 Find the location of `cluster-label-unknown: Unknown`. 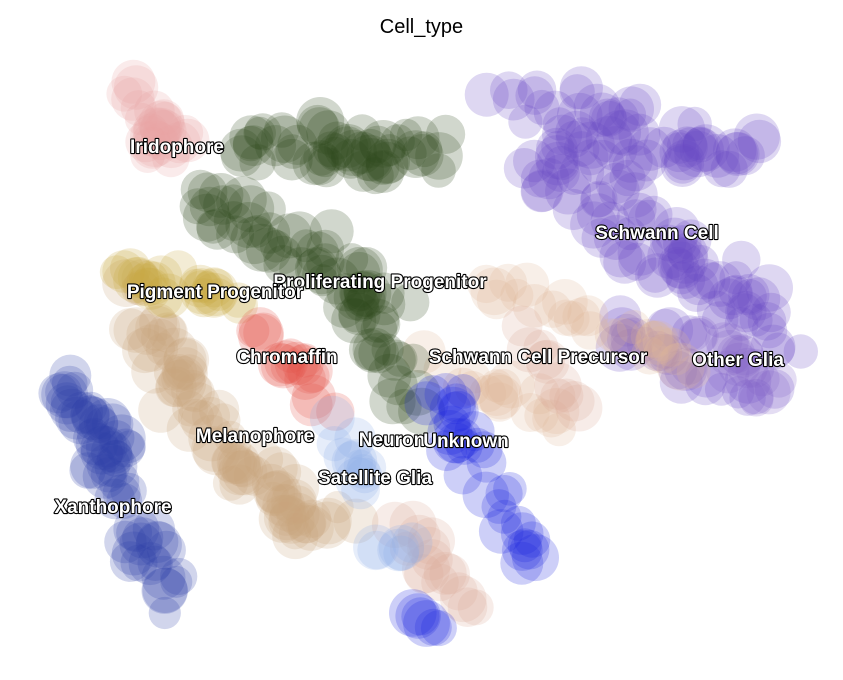

cluster-label-unknown: Unknown is located at coordinates (466, 441).